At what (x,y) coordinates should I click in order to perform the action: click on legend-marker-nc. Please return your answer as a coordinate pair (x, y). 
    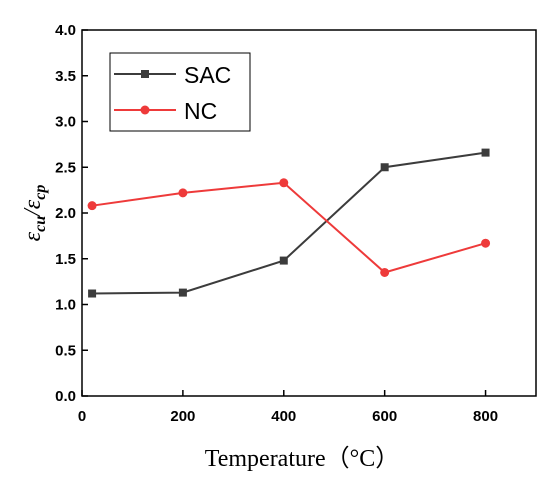
    Looking at the image, I should click on (145, 110).